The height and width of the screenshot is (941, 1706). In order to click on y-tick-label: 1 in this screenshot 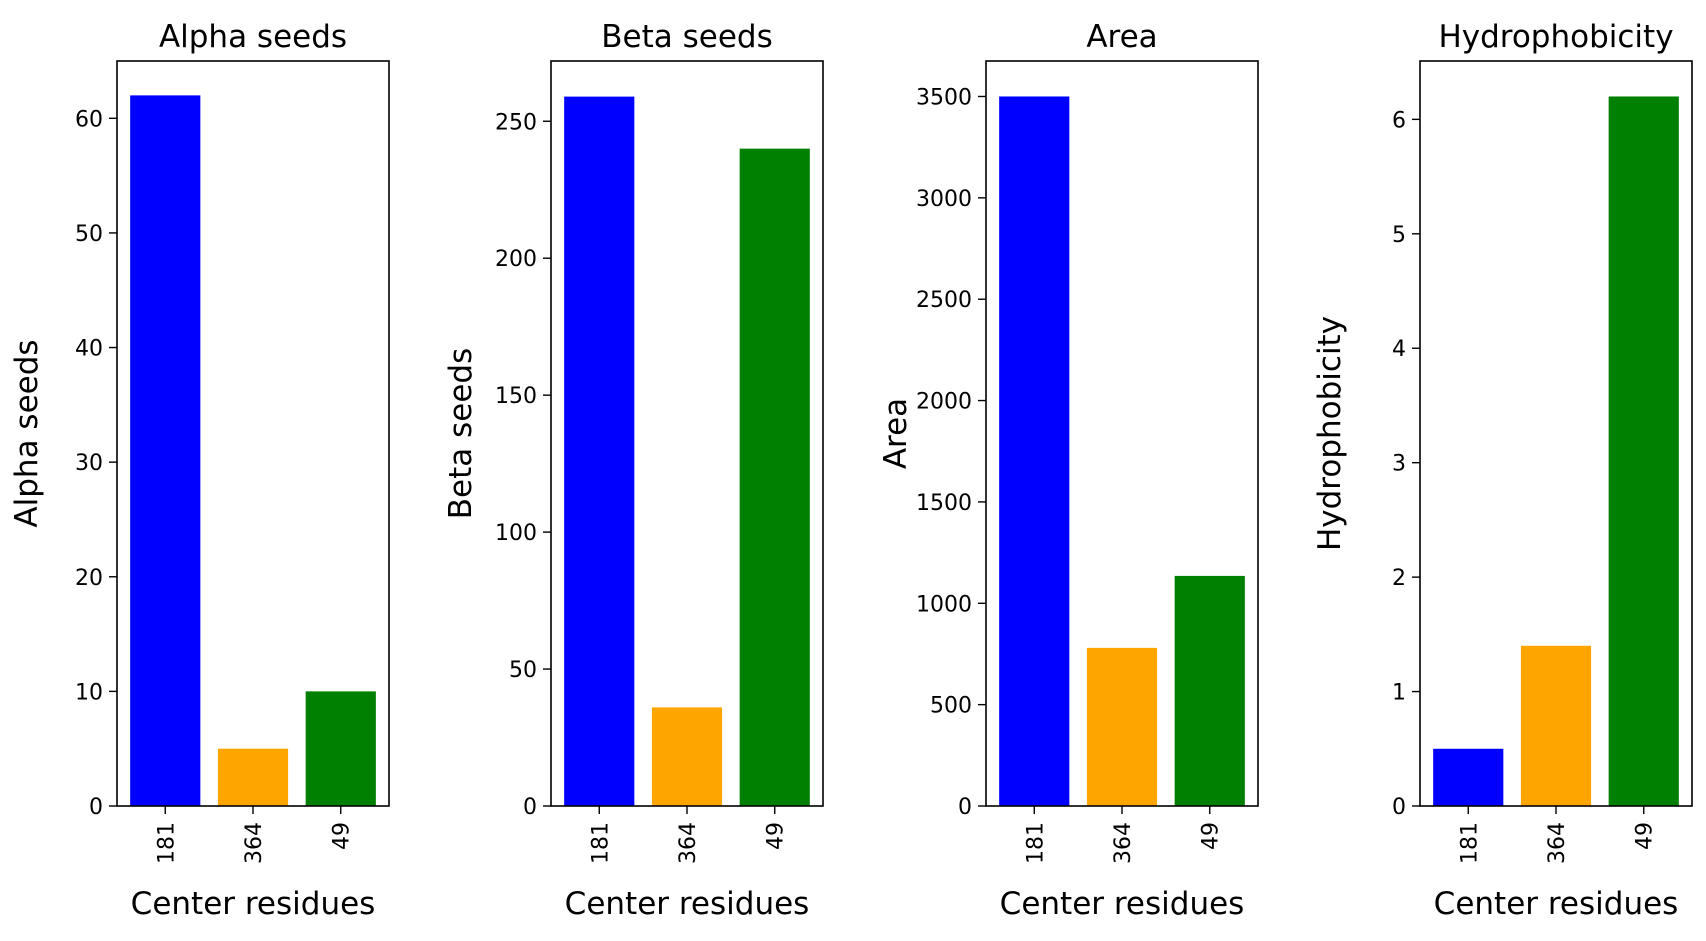, I will do `click(1399, 693)`.